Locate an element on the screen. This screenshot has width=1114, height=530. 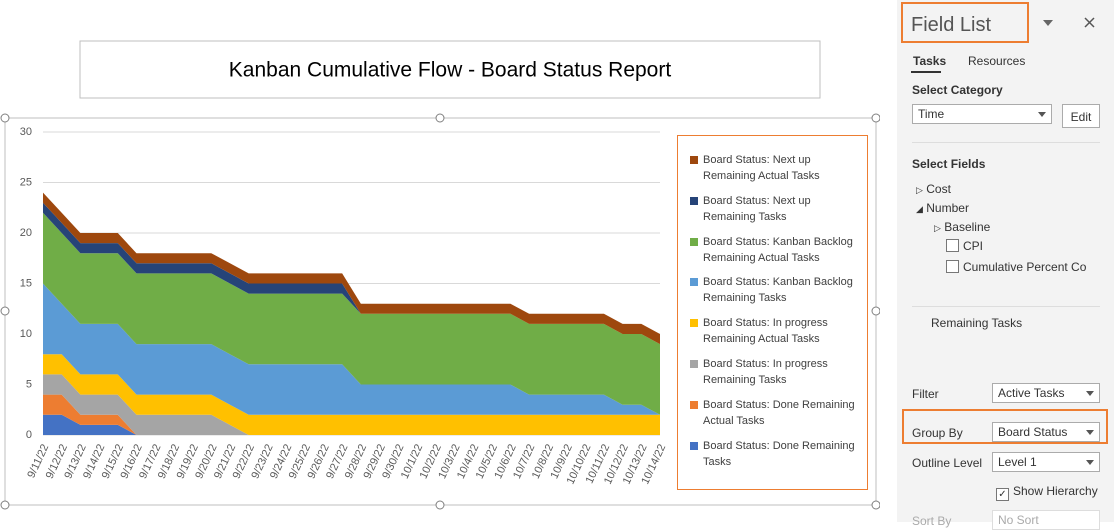
legend-entry: Board Status: Done Remaining Tasks is located at coordinates (776, 454).